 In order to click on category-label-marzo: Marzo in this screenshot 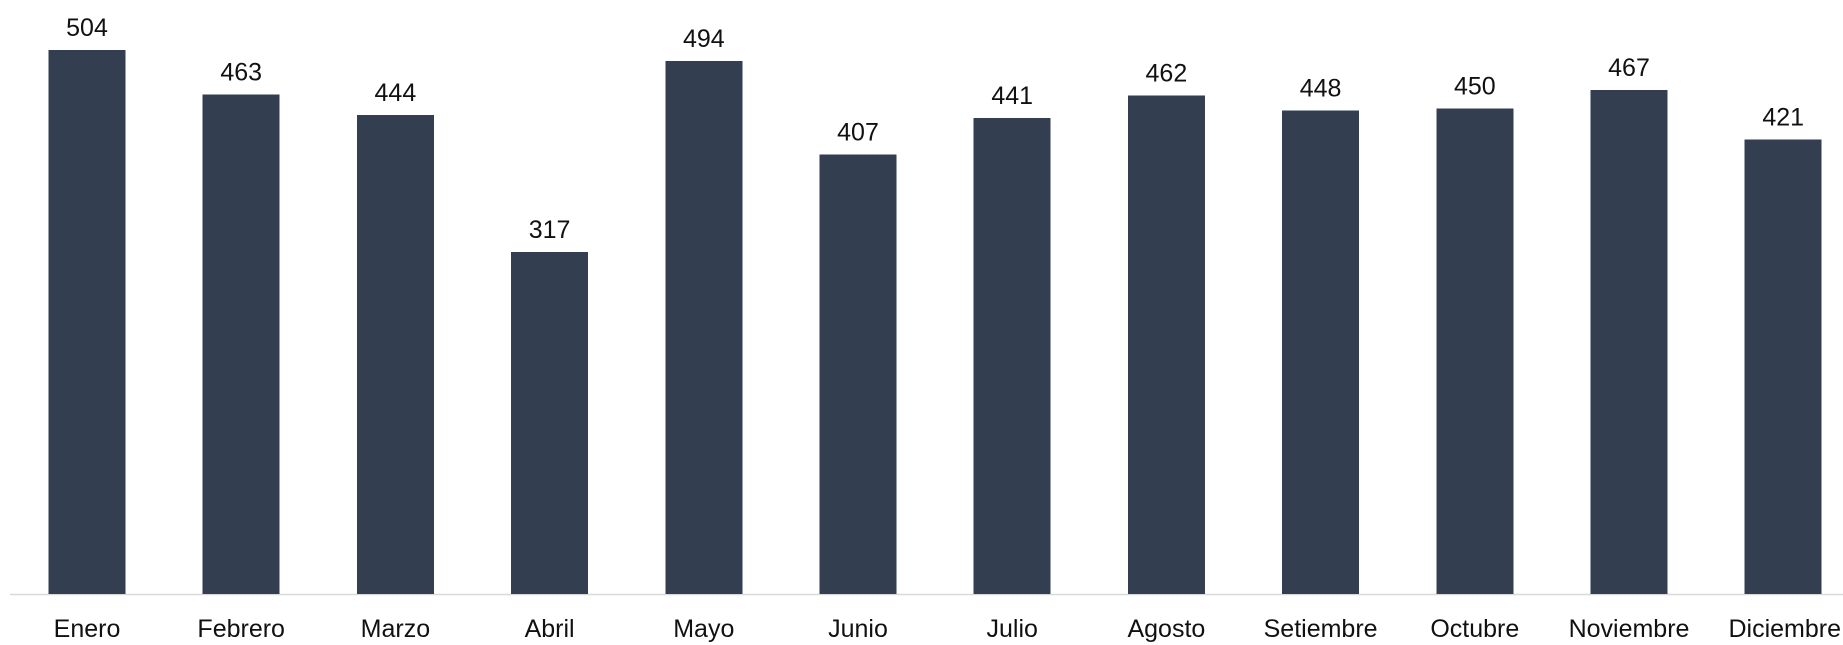, I will do `click(395, 629)`.